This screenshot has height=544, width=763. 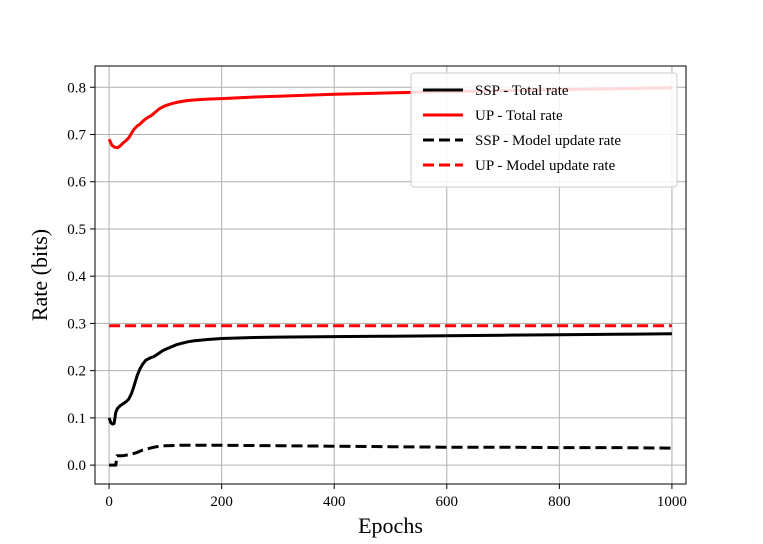 I want to click on x-axis-ticks: 0 200 400 600 800 1000, so click(x=396, y=497).